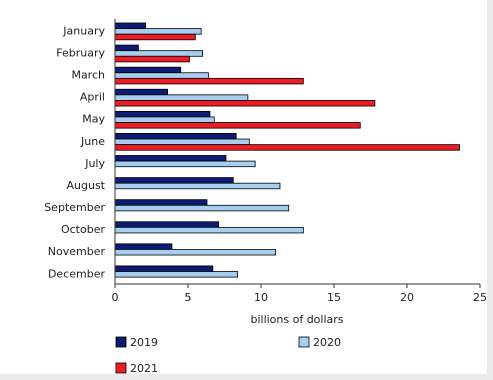 The image size is (493, 380). Describe the element at coordinates (188, 297) in the screenshot. I see `x-tick-label: 5` at that location.